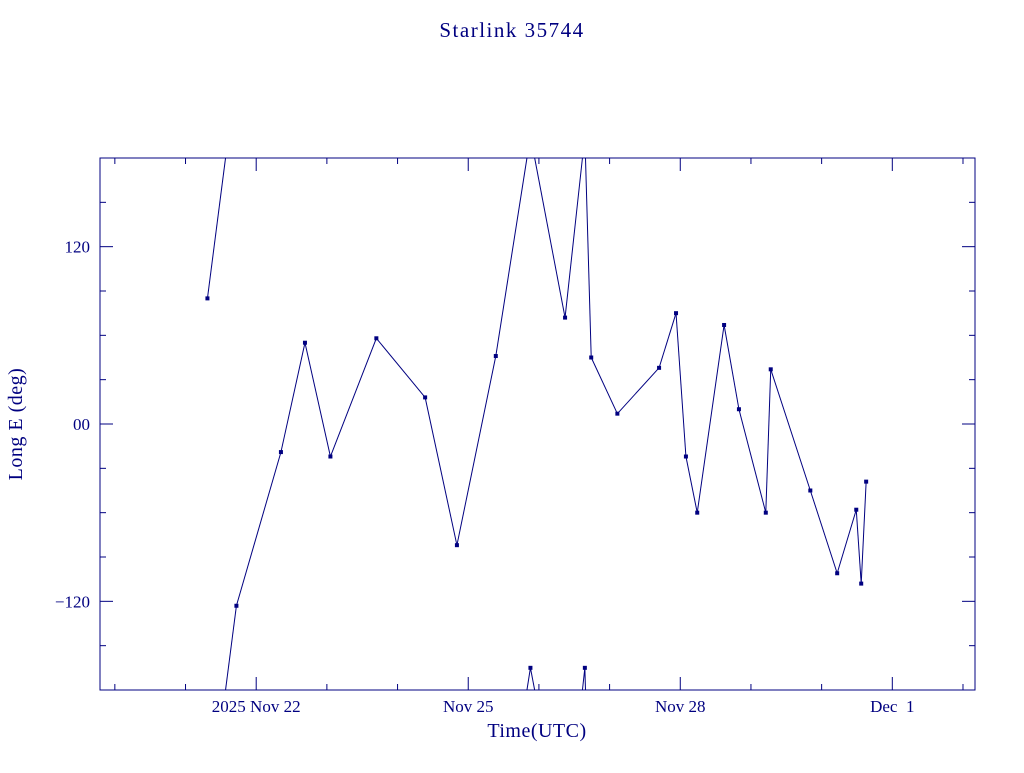 This screenshot has width=1024, height=773. Describe the element at coordinates (680, 706) in the screenshot. I see `x-tick-label: Nov 28` at that location.